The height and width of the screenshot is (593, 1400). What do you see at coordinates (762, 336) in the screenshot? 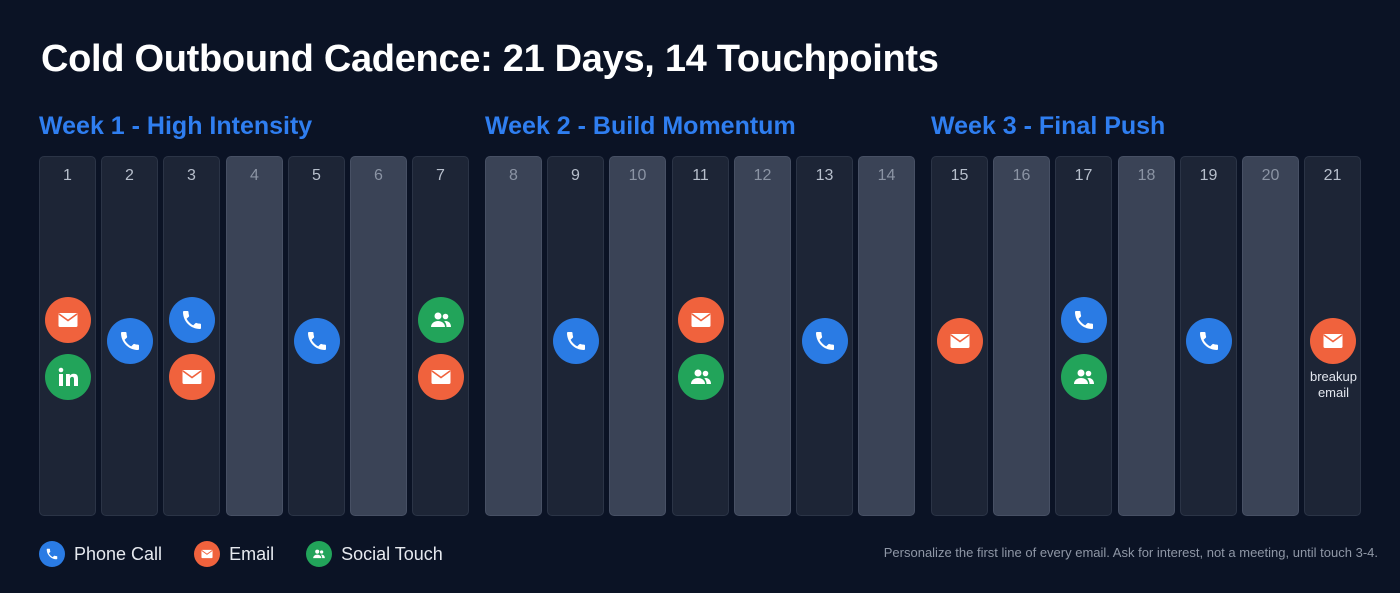
I see `rest-day-column: 12` at bounding box center [762, 336].